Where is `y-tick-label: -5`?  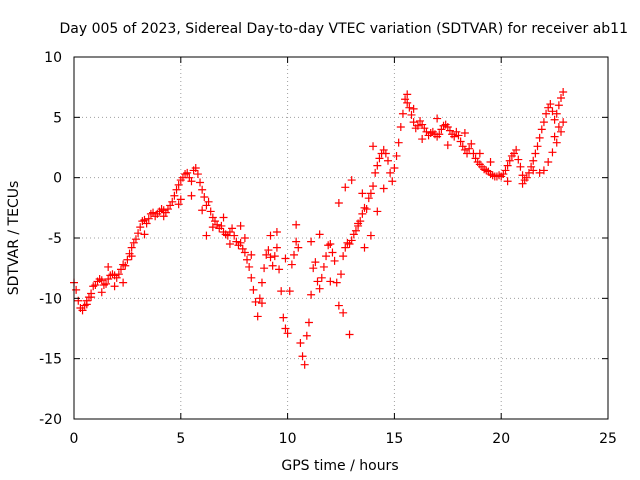 y-tick-label: -5 is located at coordinates (55, 239).